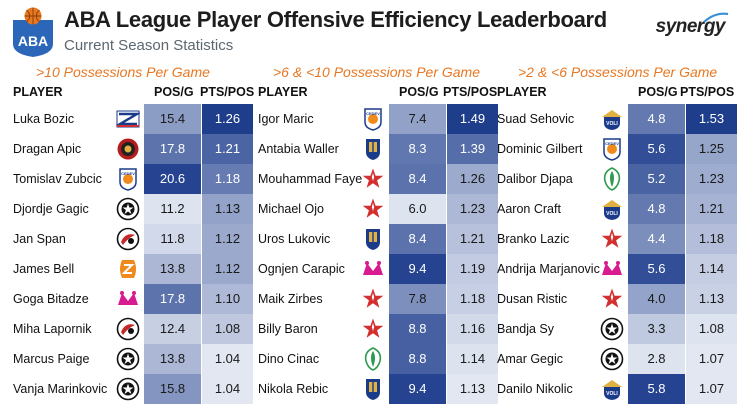 The width and height of the screenshot is (739, 416). Describe the element at coordinates (540, 149) in the screenshot. I see `player-name: Dominic Gilbert` at that location.